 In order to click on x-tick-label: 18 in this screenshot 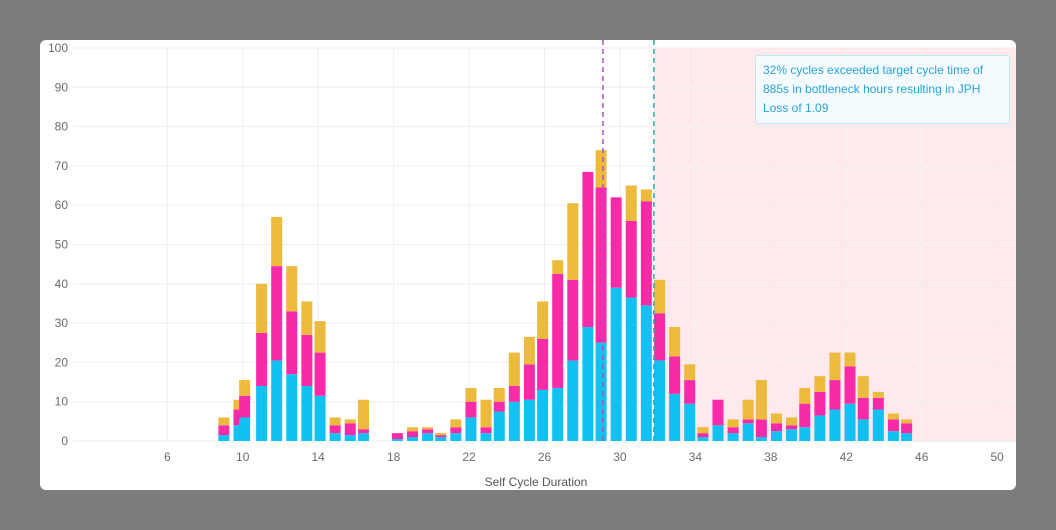, I will do `click(394, 457)`.